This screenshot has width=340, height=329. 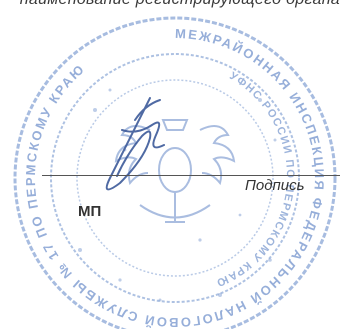 What do you see at coordinates (135, 144) in the screenshot?
I see `handwritten-signature` at bounding box center [135, 144].